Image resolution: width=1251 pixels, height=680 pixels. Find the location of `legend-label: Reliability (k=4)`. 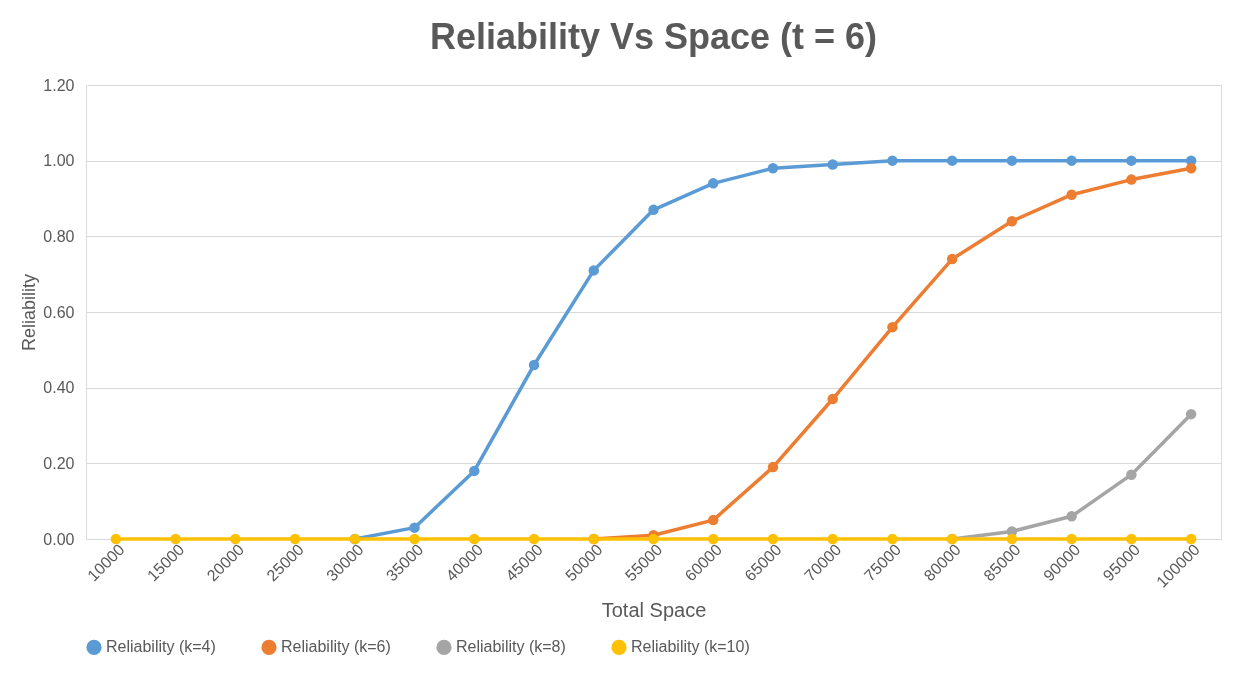

legend-label: Reliability (k=4) is located at coordinates (161, 647).